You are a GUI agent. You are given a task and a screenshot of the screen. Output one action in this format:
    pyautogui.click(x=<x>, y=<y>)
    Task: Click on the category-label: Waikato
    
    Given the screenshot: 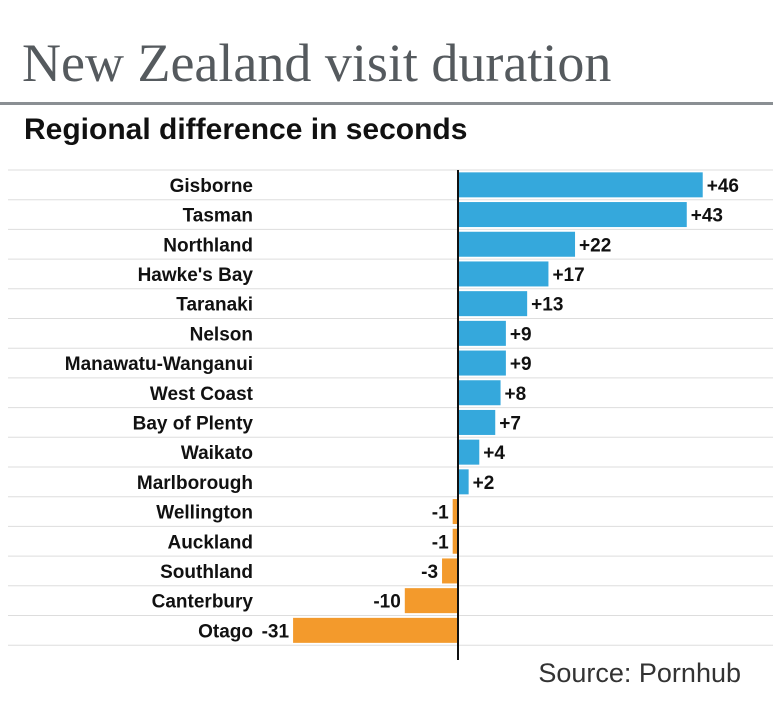 What is the action you would take?
    pyautogui.click(x=217, y=453)
    